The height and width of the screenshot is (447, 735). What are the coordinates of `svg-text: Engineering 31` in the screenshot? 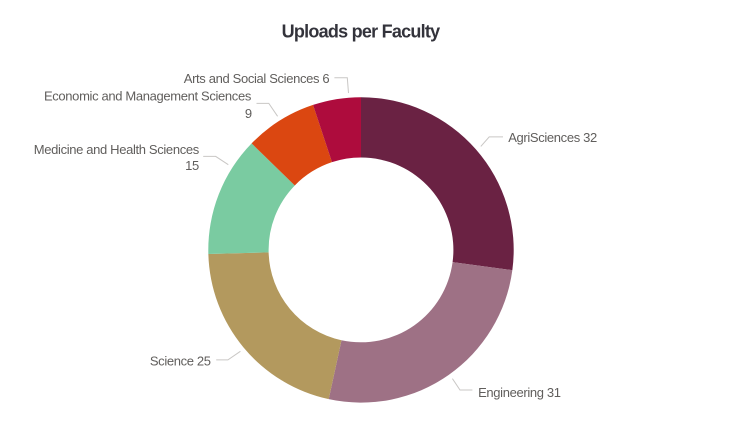 It's located at (519, 392).